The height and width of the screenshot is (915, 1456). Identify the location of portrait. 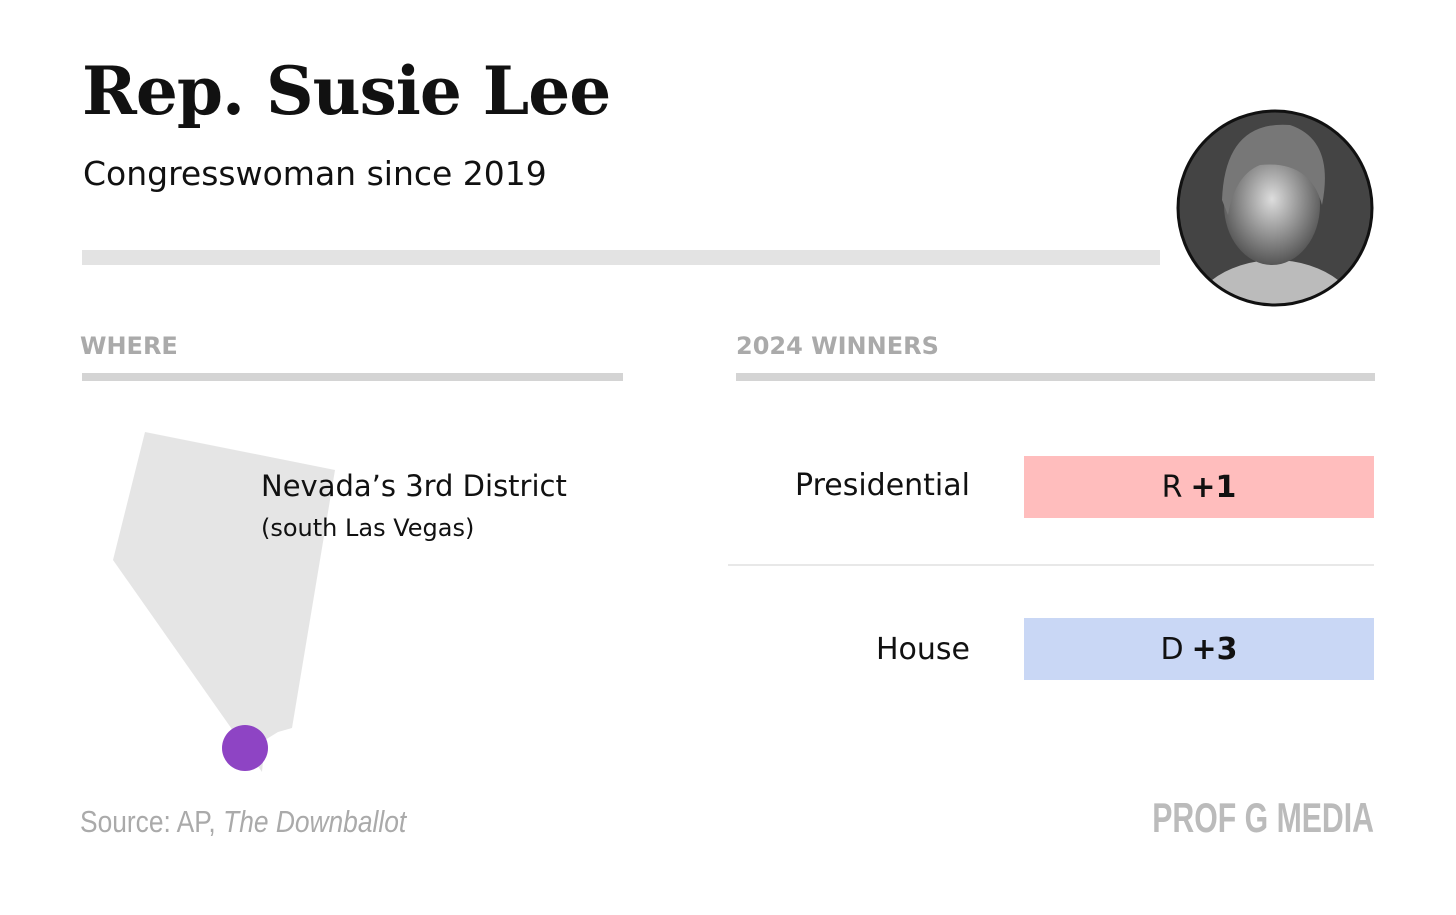
(1275, 208).